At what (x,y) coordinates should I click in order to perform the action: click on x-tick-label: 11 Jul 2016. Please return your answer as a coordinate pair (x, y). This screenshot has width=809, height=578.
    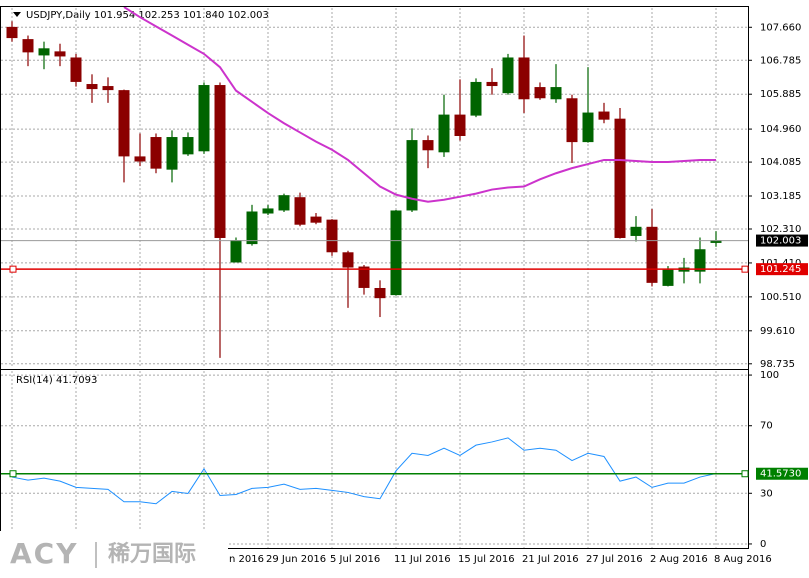
    Looking at the image, I should click on (422, 559).